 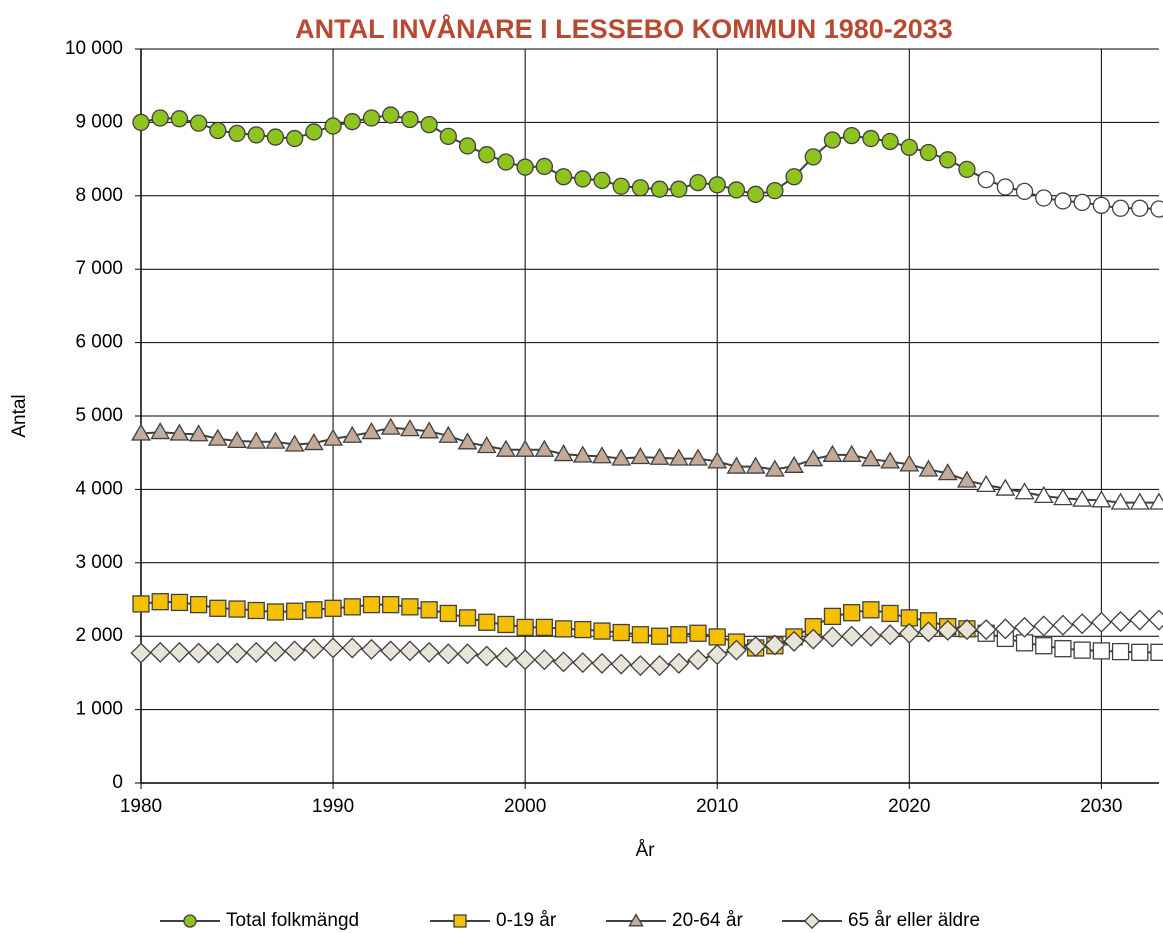 What do you see at coordinates (99, 121) in the screenshot?
I see `y-tick-label: 9 000` at bounding box center [99, 121].